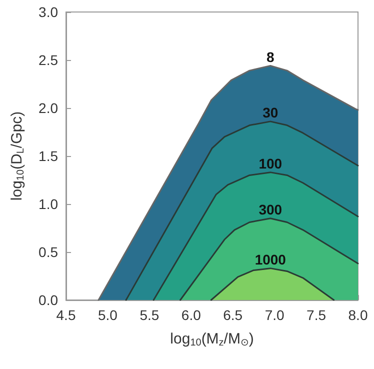 The width and height of the screenshot is (374, 369). Describe the element at coordinates (316, 315) in the screenshot. I see `x-tick-label: 7.5` at that location.